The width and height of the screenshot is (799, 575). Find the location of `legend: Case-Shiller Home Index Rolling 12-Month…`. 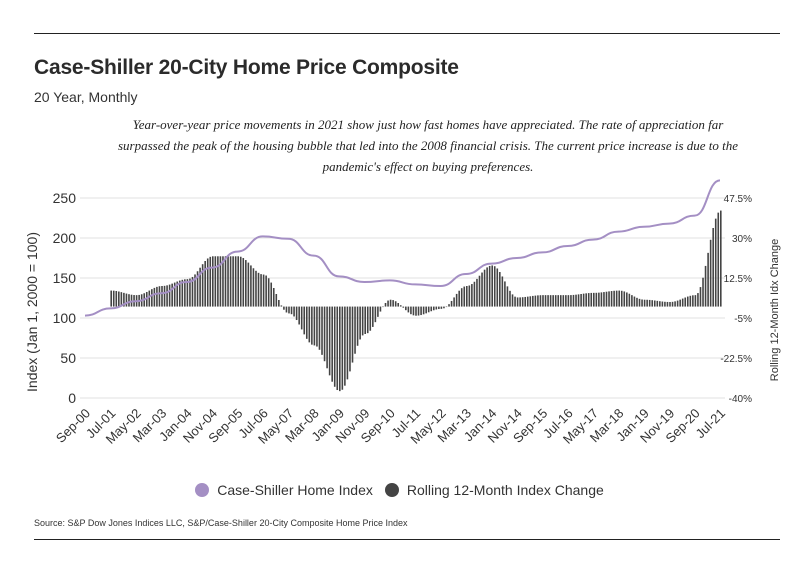

legend: Case-Shiller Home Index Rolling 12-Month… is located at coordinates (399, 490).